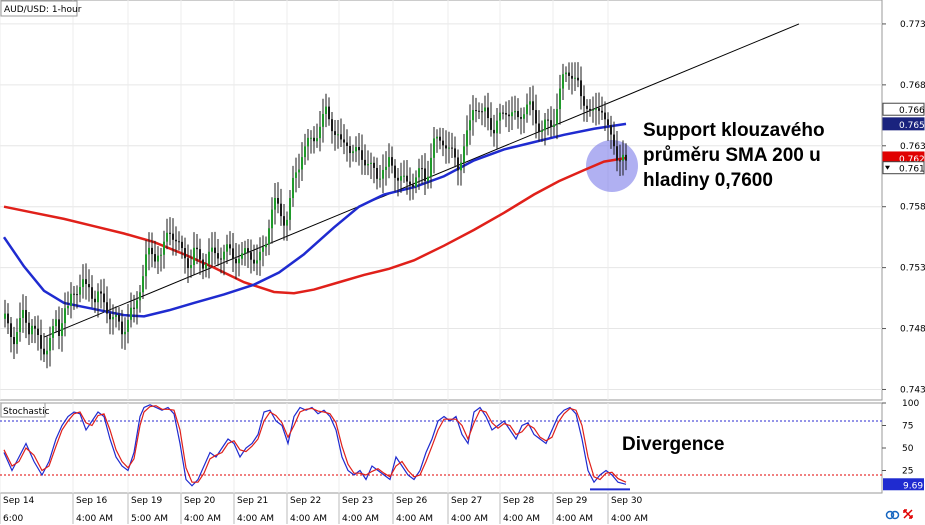  I want to click on expand-arrows-icon, so click(908, 514).